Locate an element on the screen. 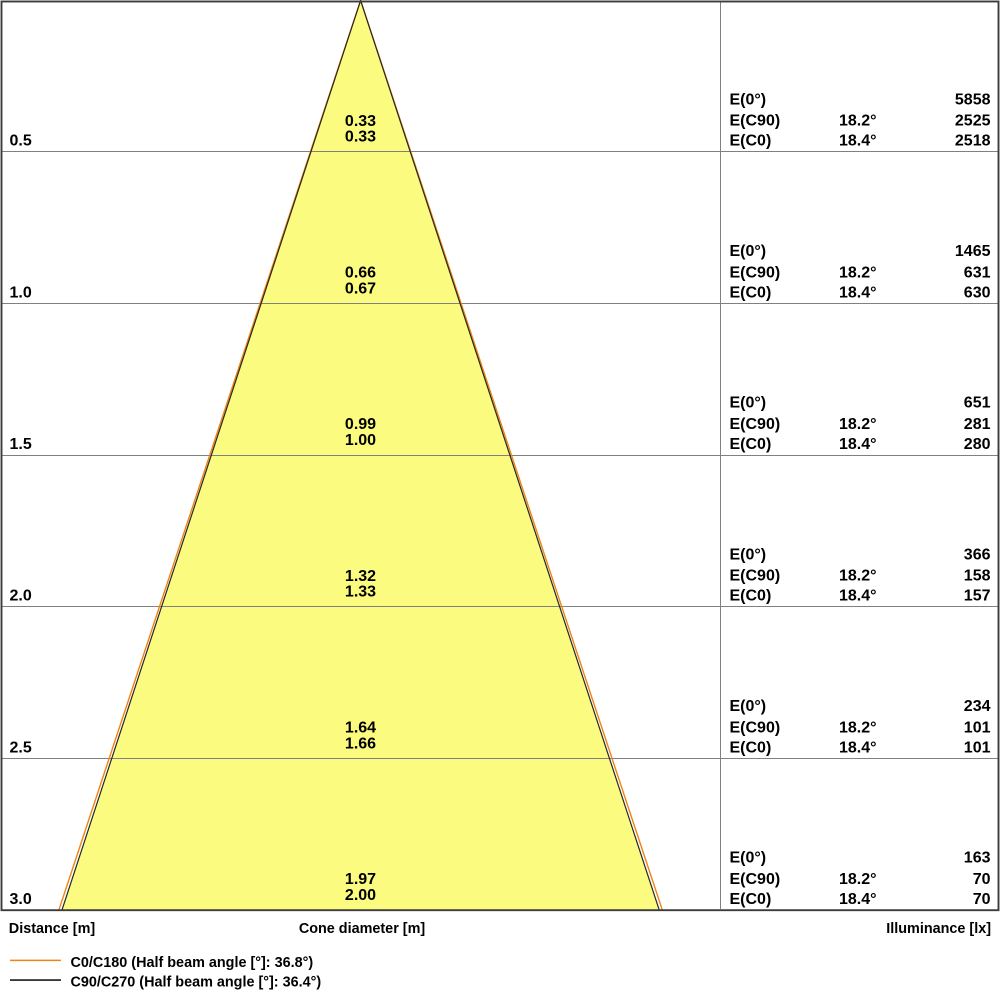 The image size is (1000, 1005). svg-text: 630 is located at coordinates (977, 292).